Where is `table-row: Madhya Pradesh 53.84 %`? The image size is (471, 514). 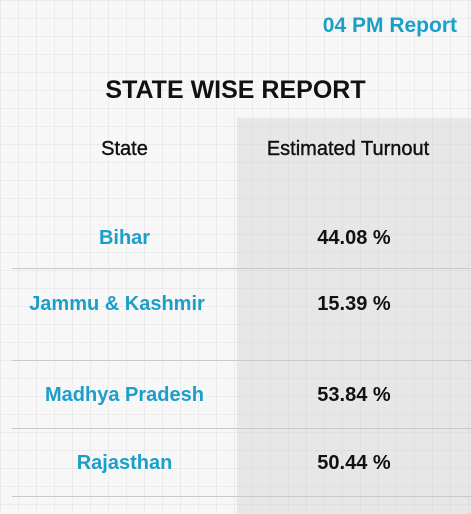
table-row: Madhya Pradesh 53.84 % is located at coordinates (241, 395).